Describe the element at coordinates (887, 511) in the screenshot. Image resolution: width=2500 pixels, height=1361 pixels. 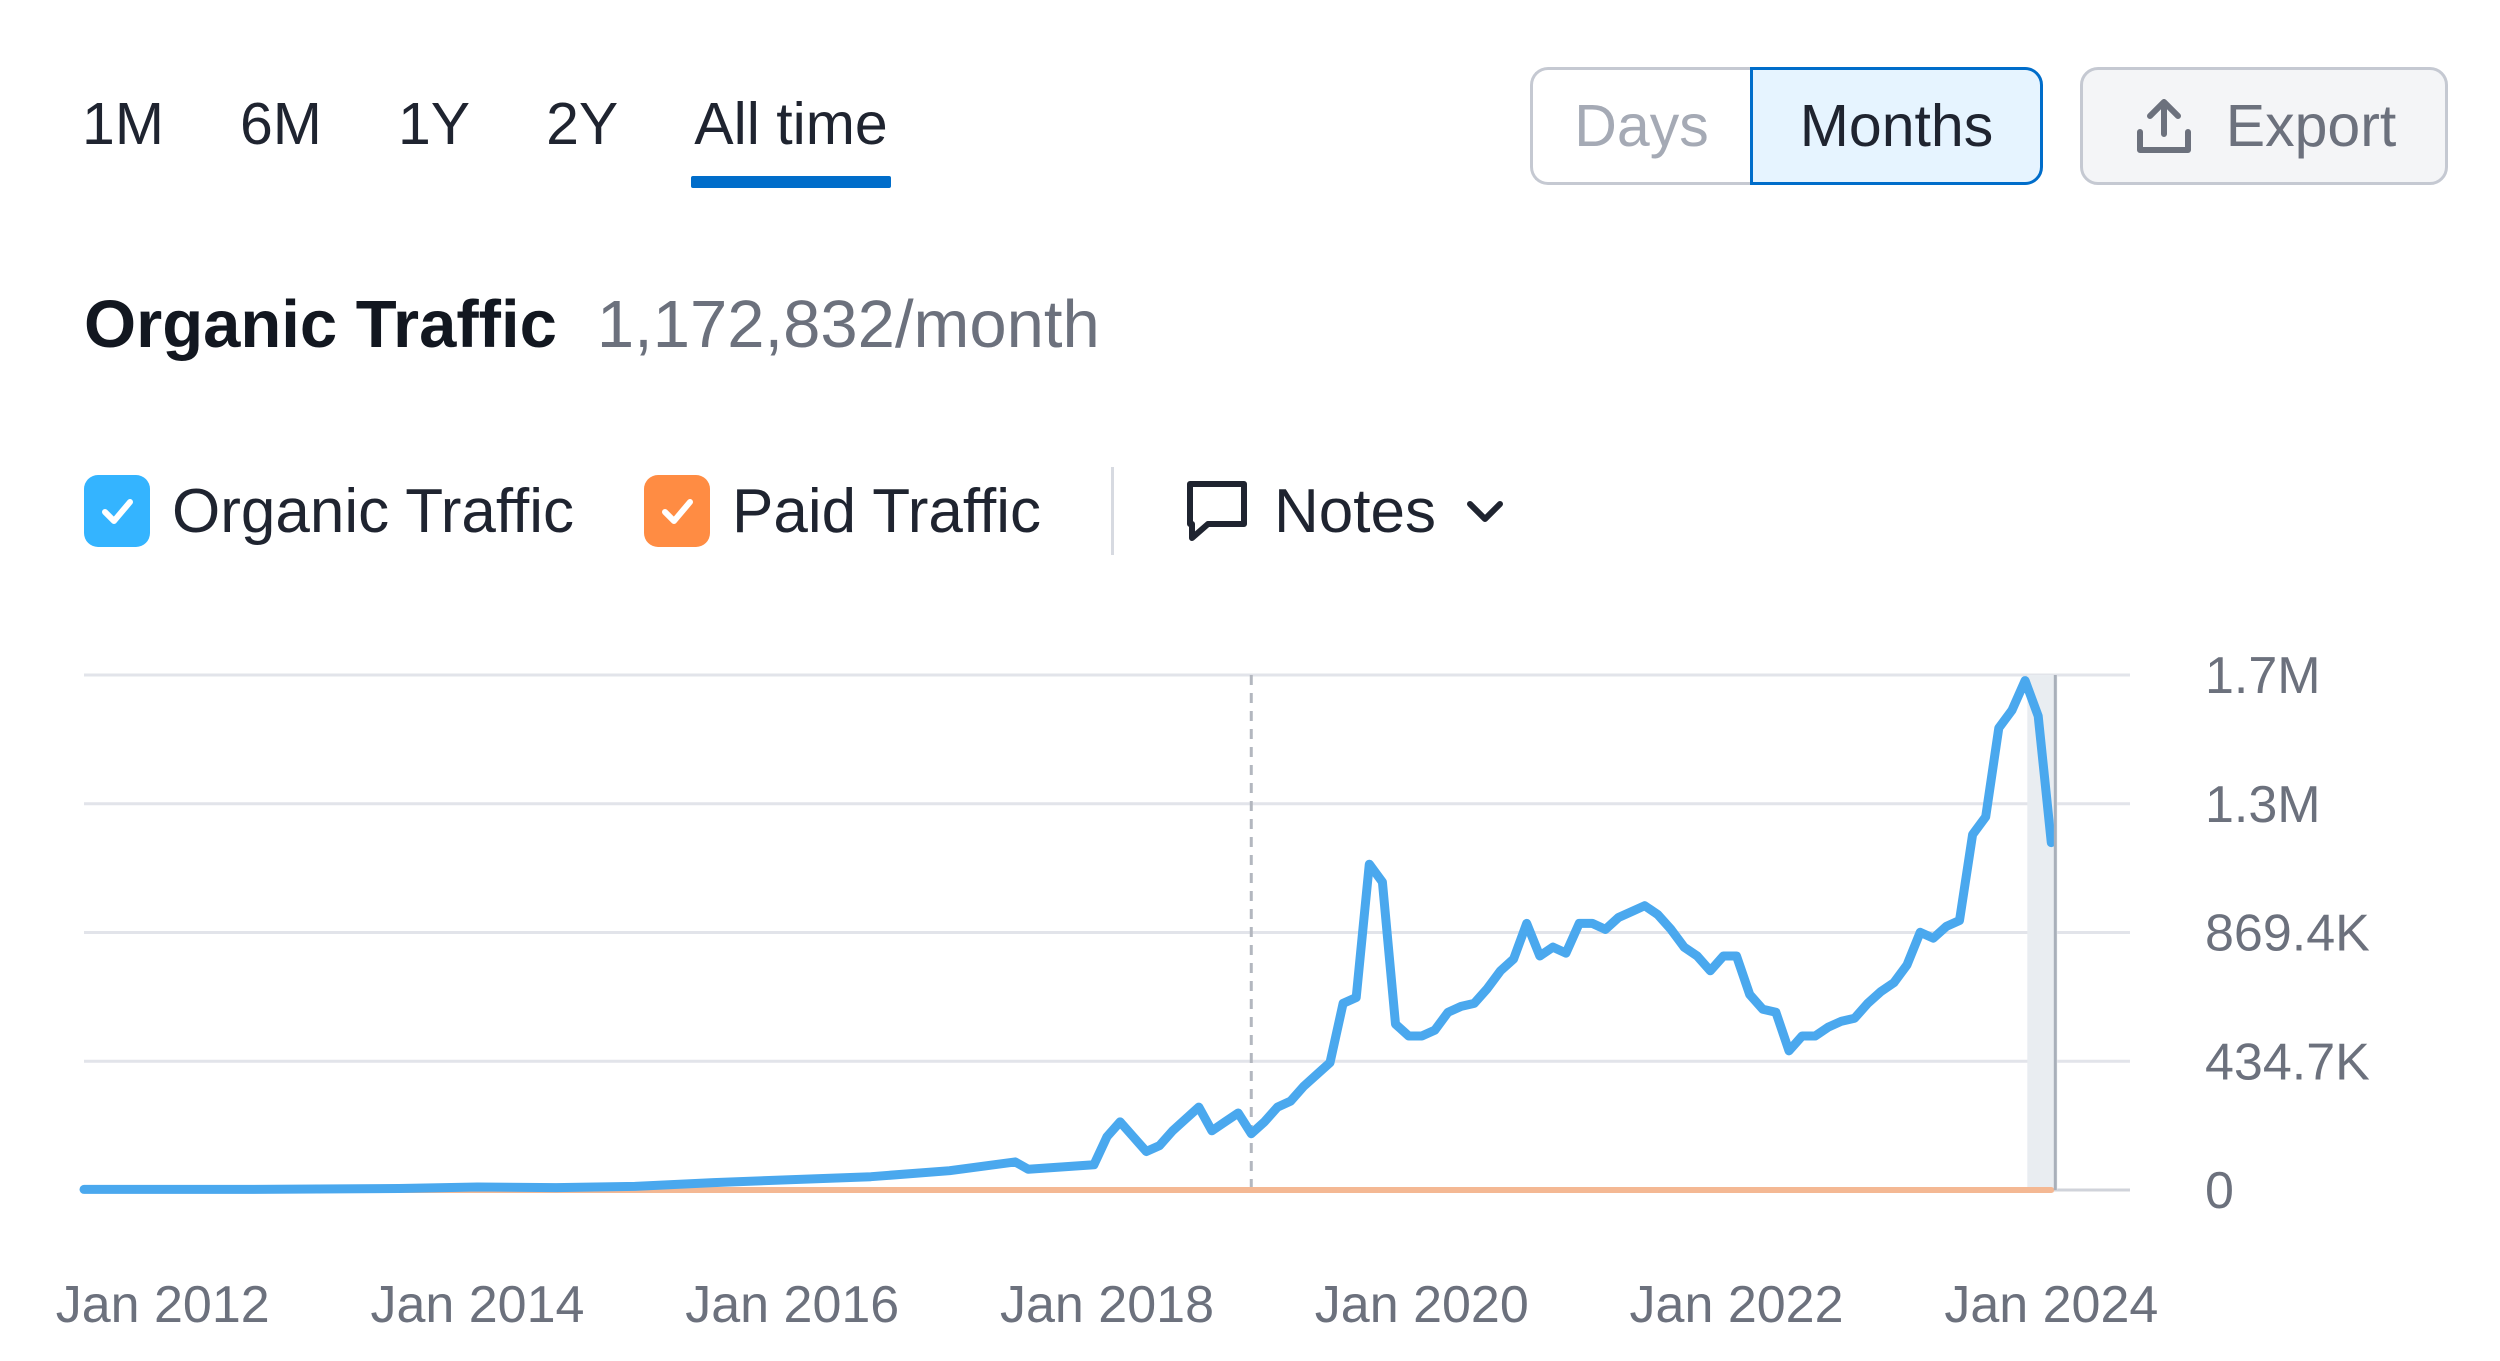
I see `legend-label: Paid Traffic` at that location.